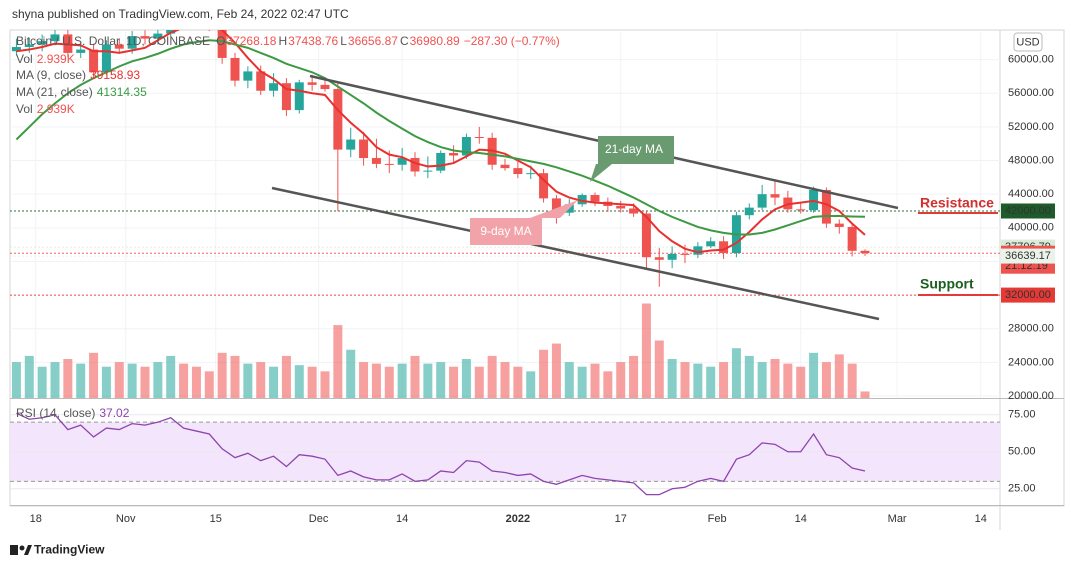 The width and height of the screenshot is (1071, 568). I want to click on legend-key: C, so click(404, 41).